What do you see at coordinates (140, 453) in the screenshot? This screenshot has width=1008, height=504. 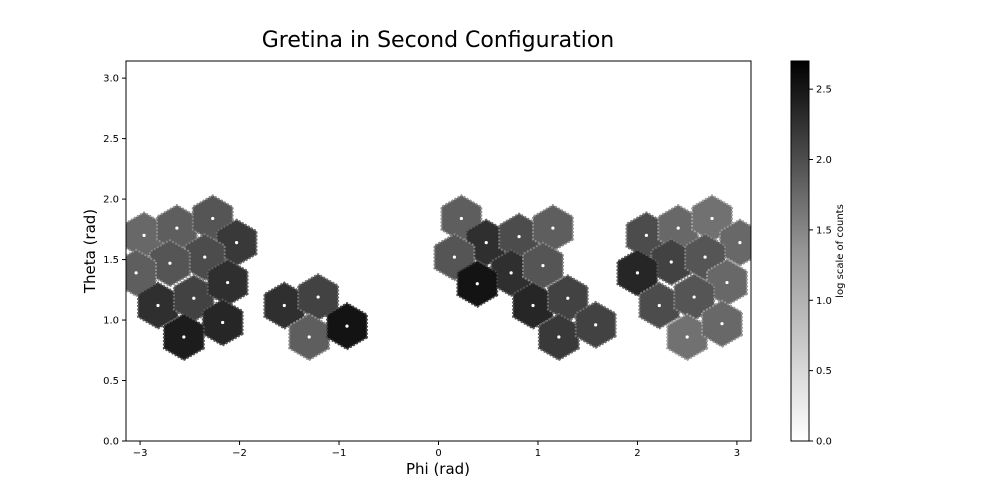 I see `x-tick-label: −3` at bounding box center [140, 453].